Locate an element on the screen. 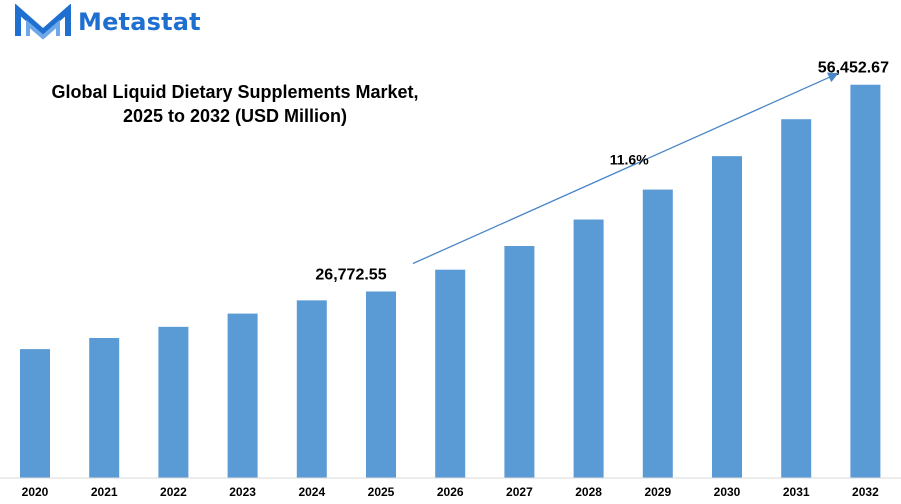  x-tick-label-2023: 2023 is located at coordinates (242, 492).